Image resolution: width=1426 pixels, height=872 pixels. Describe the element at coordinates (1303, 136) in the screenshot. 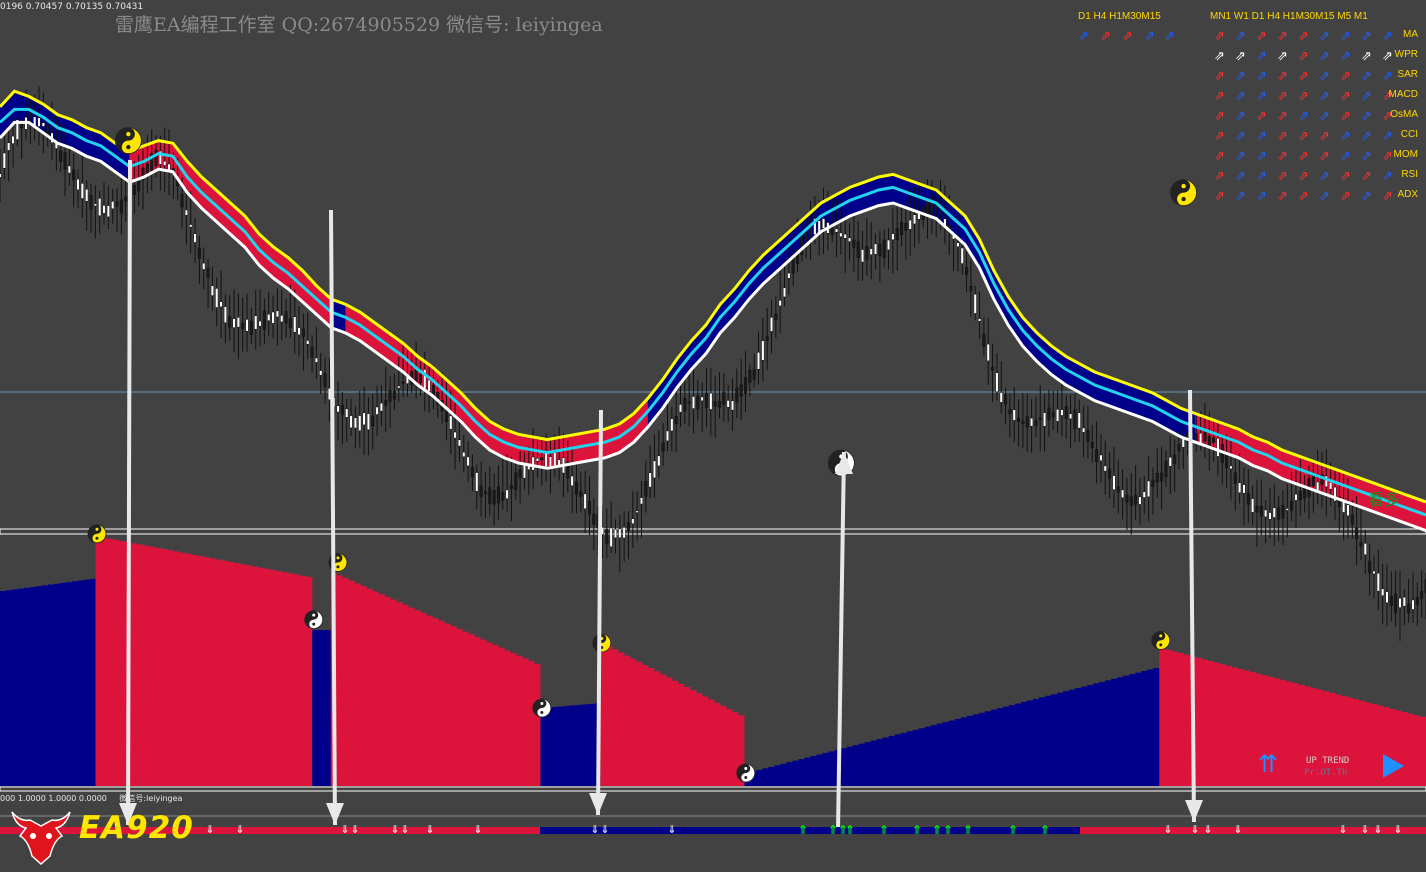

I see `dashboard-signal-icon-5-4: ⇗` at that location.